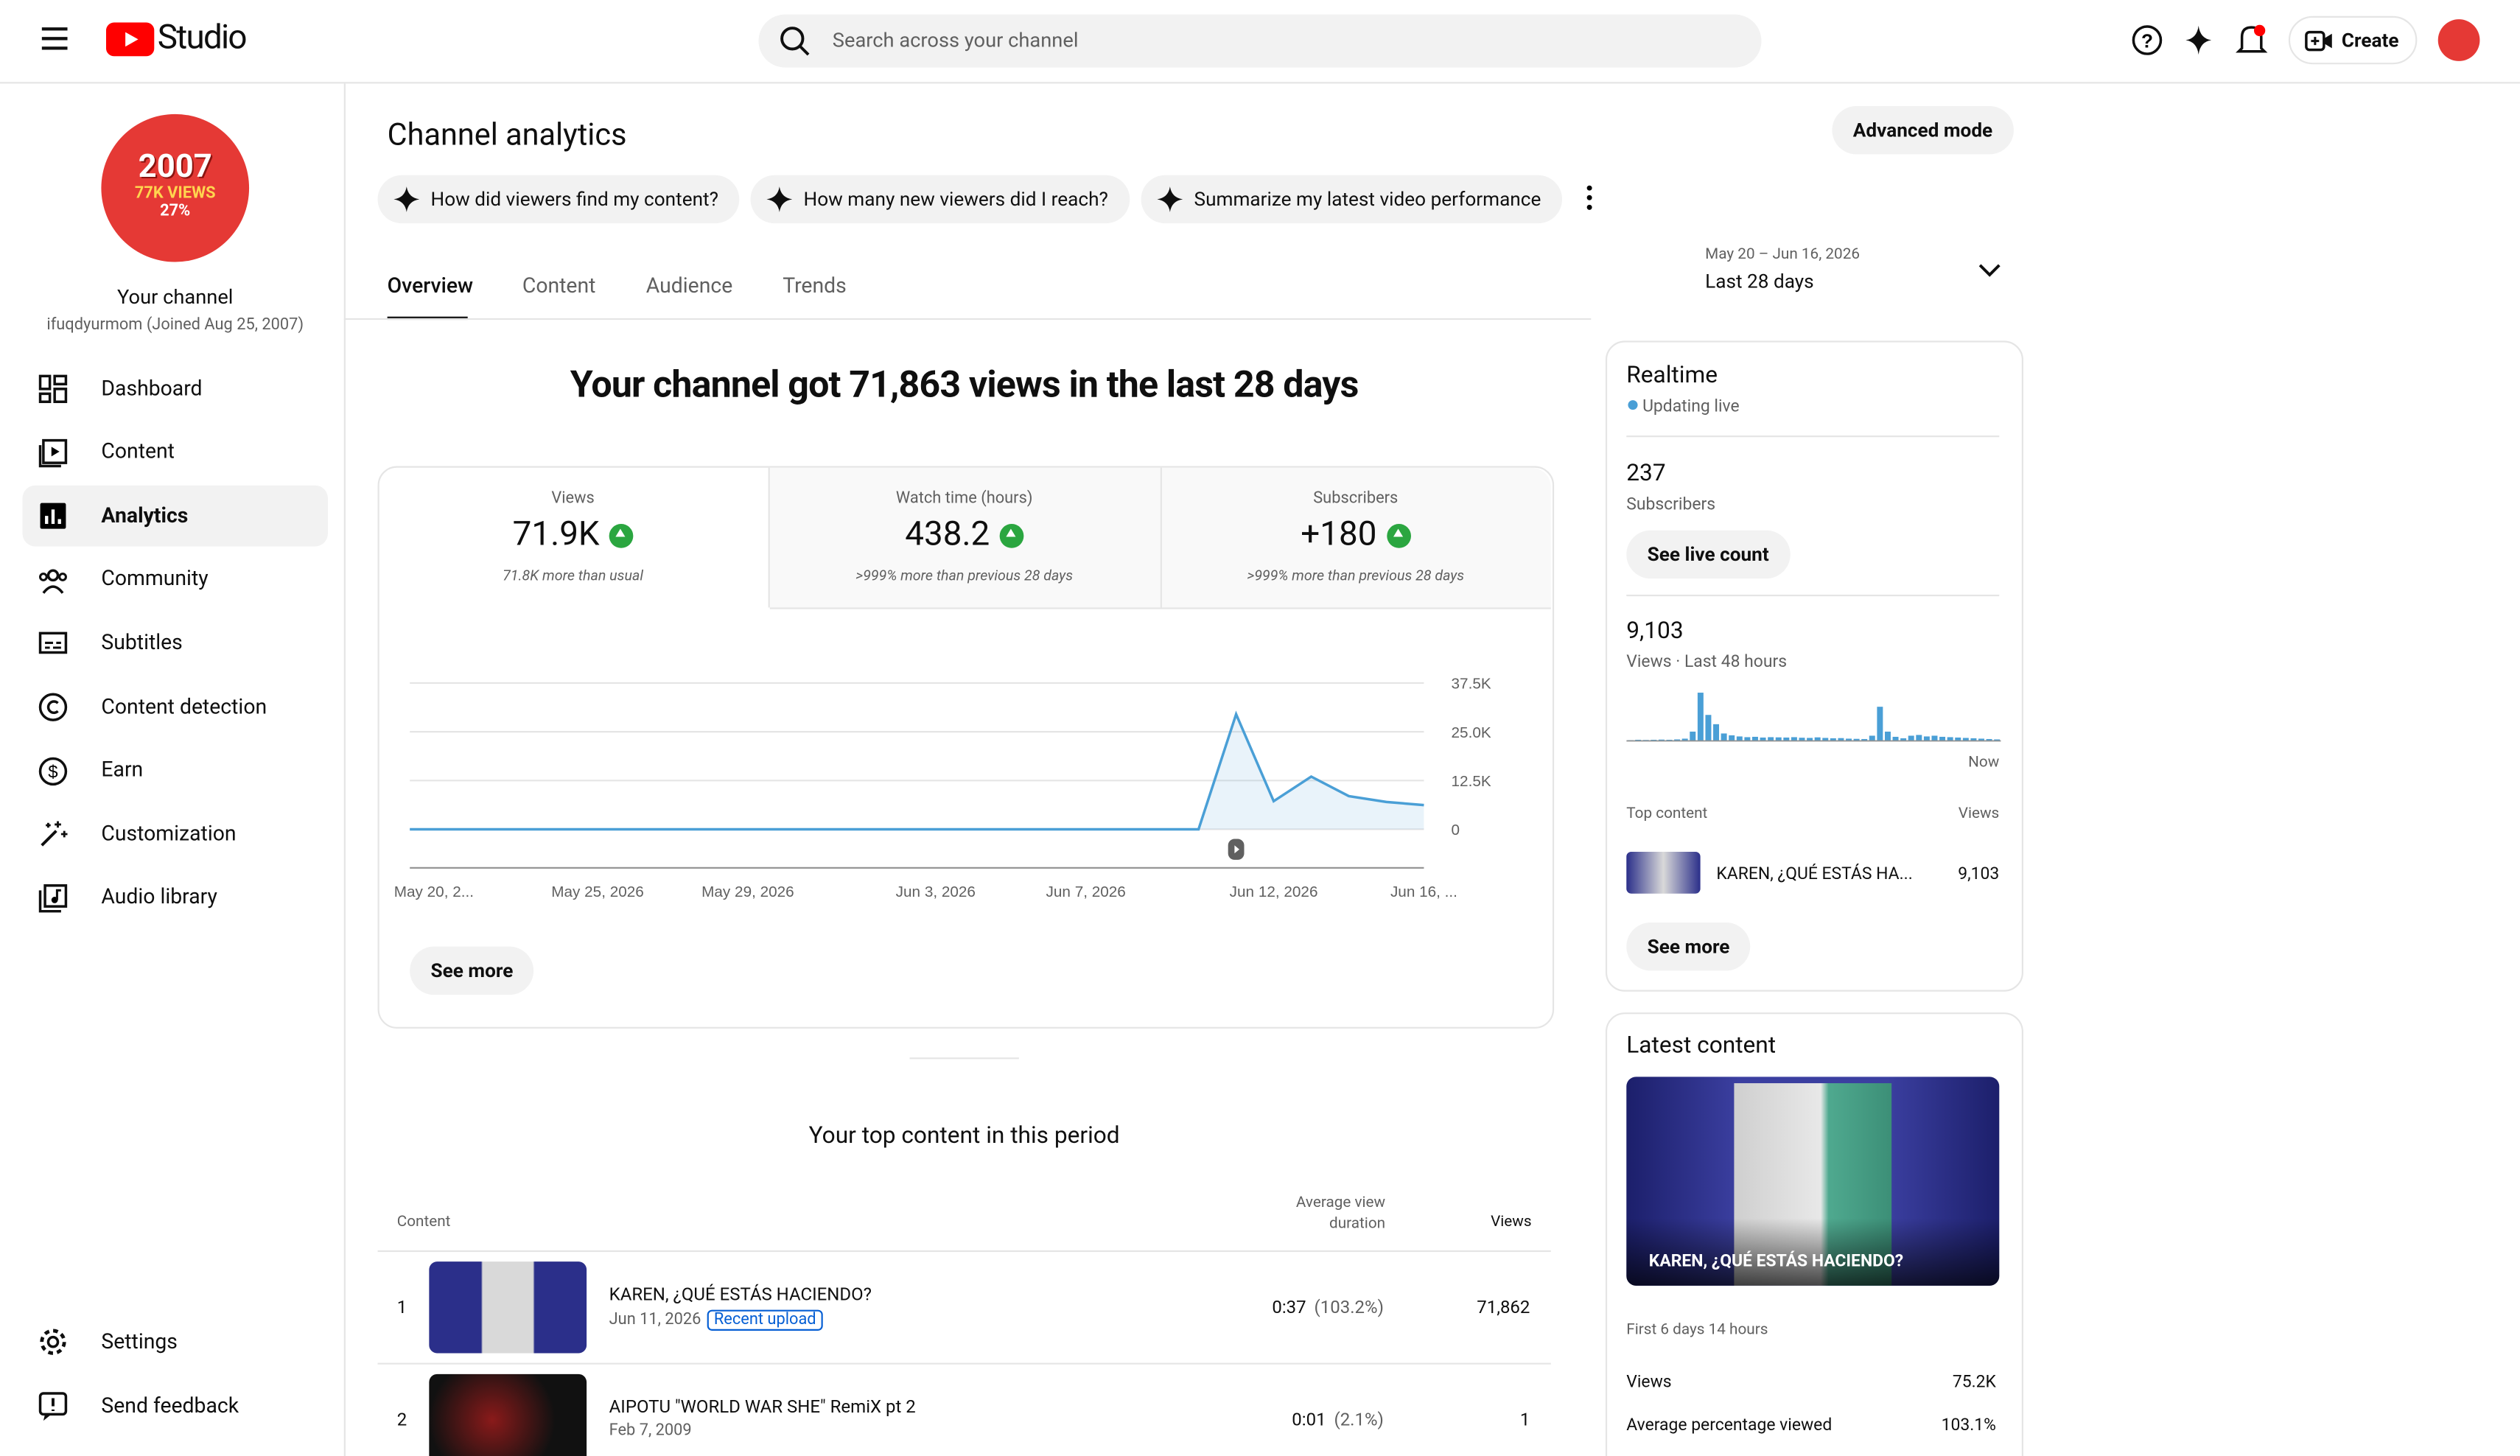 Image resolution: width=2520 pixels, height=1456 pixels. Describe the element at coordinates (964, 1058) in the screenshot. I see `section-divider` at that location.